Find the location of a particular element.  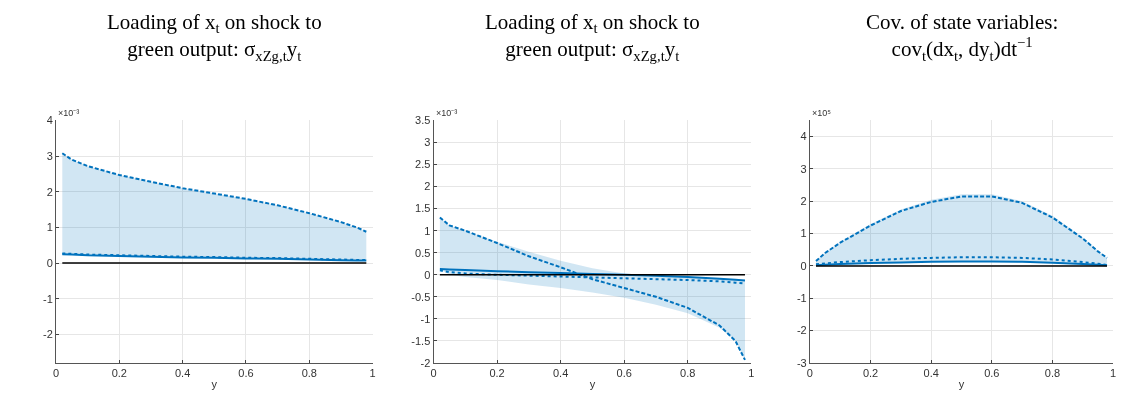

y-tick-label: -1.5 is located at coordinates (421, 340).